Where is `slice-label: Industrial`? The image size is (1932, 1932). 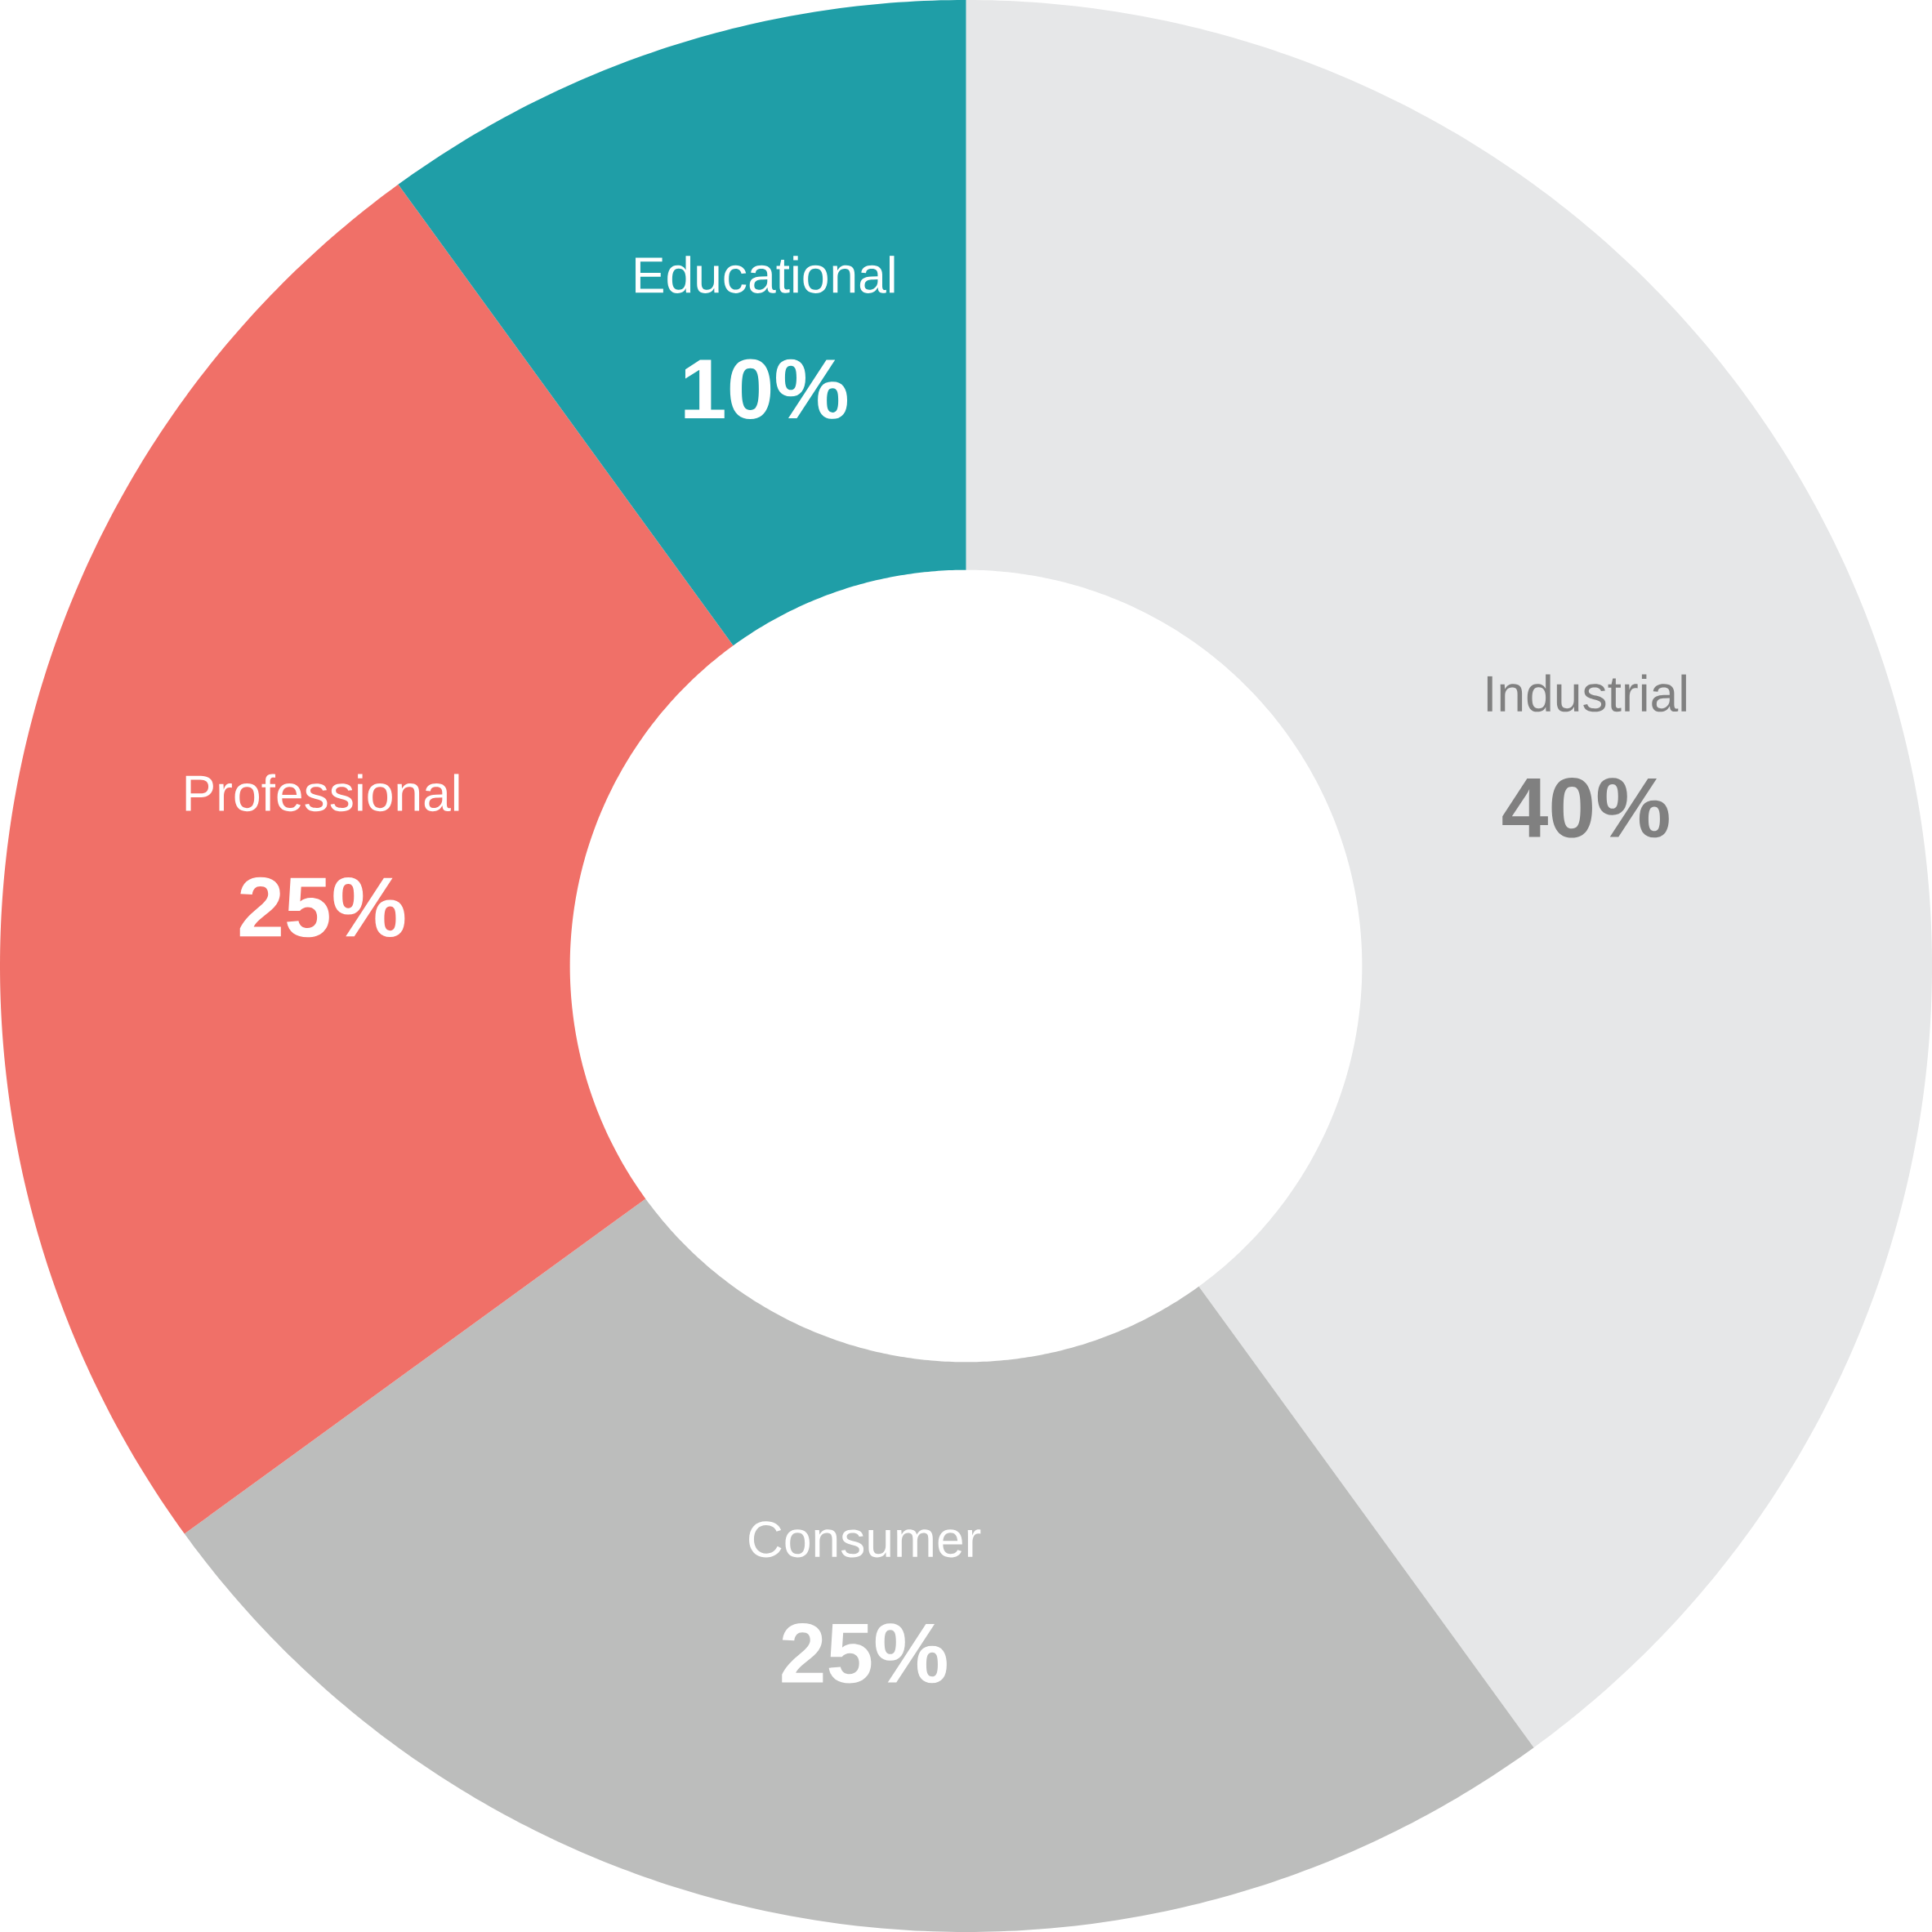 slice-label: Industrial is located at coordinates (1587, 693).